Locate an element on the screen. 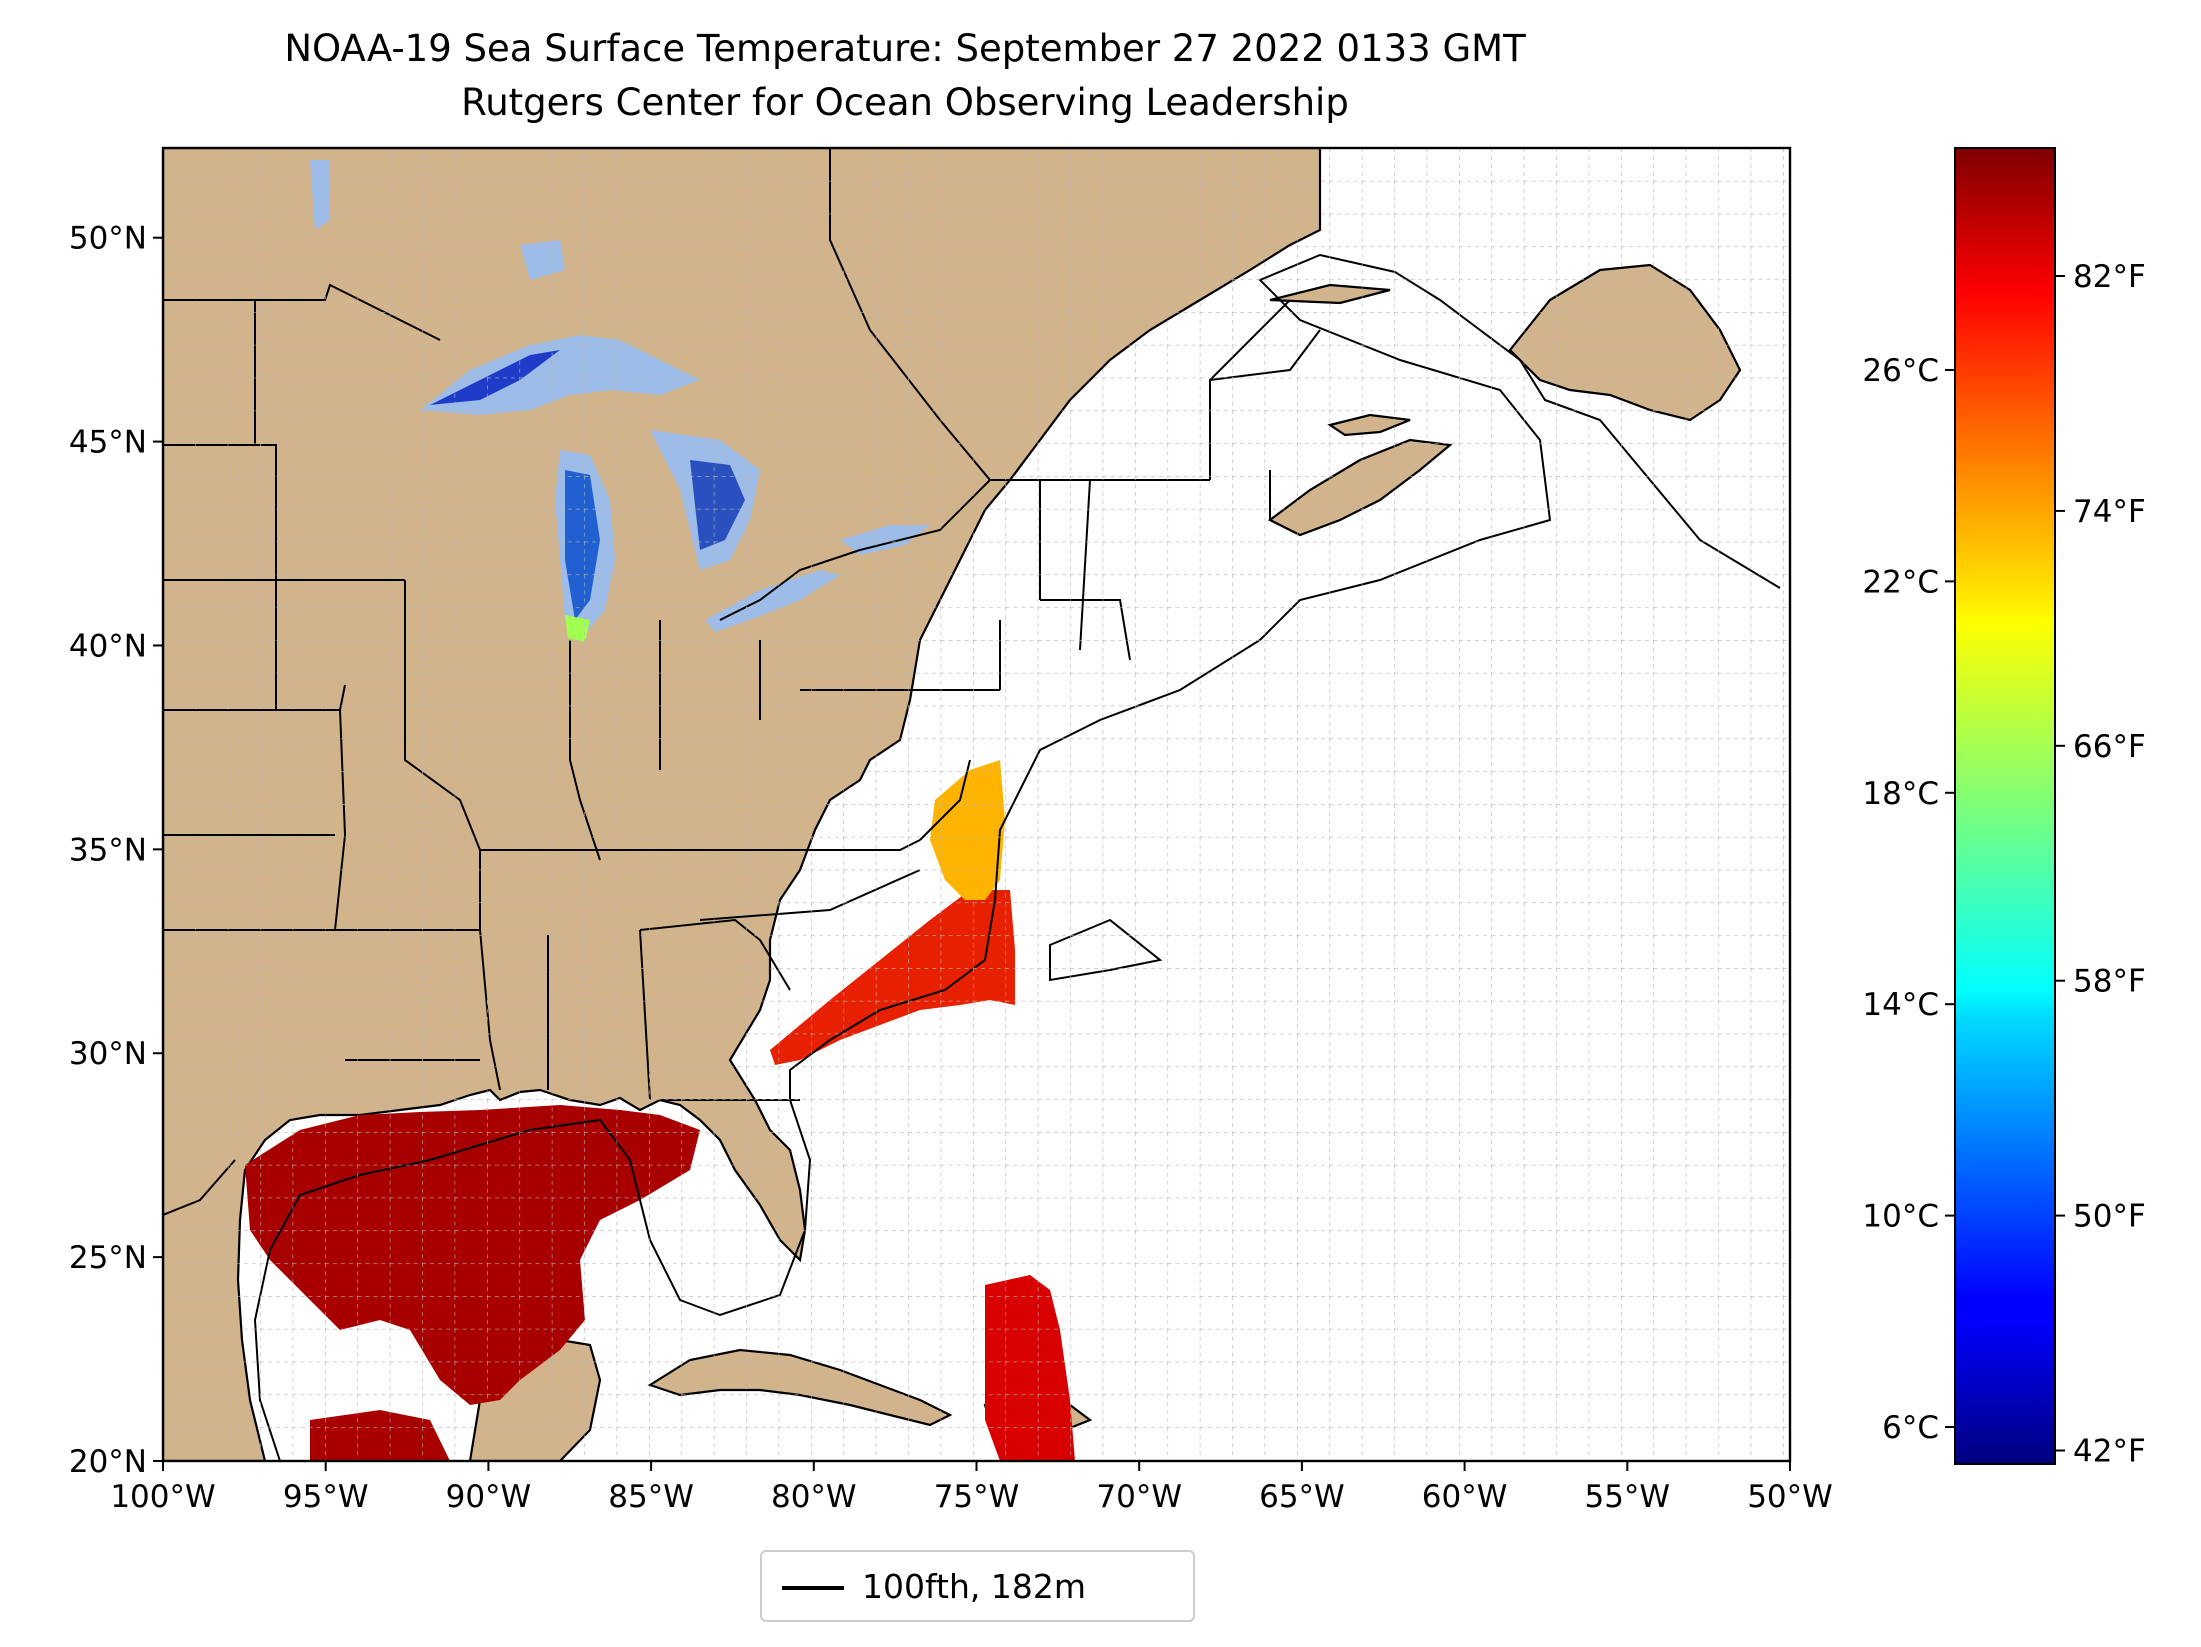 This screenshot has height=1647, width=2201. x-tick-label: 90°W is located at coordinates (489, 1497).